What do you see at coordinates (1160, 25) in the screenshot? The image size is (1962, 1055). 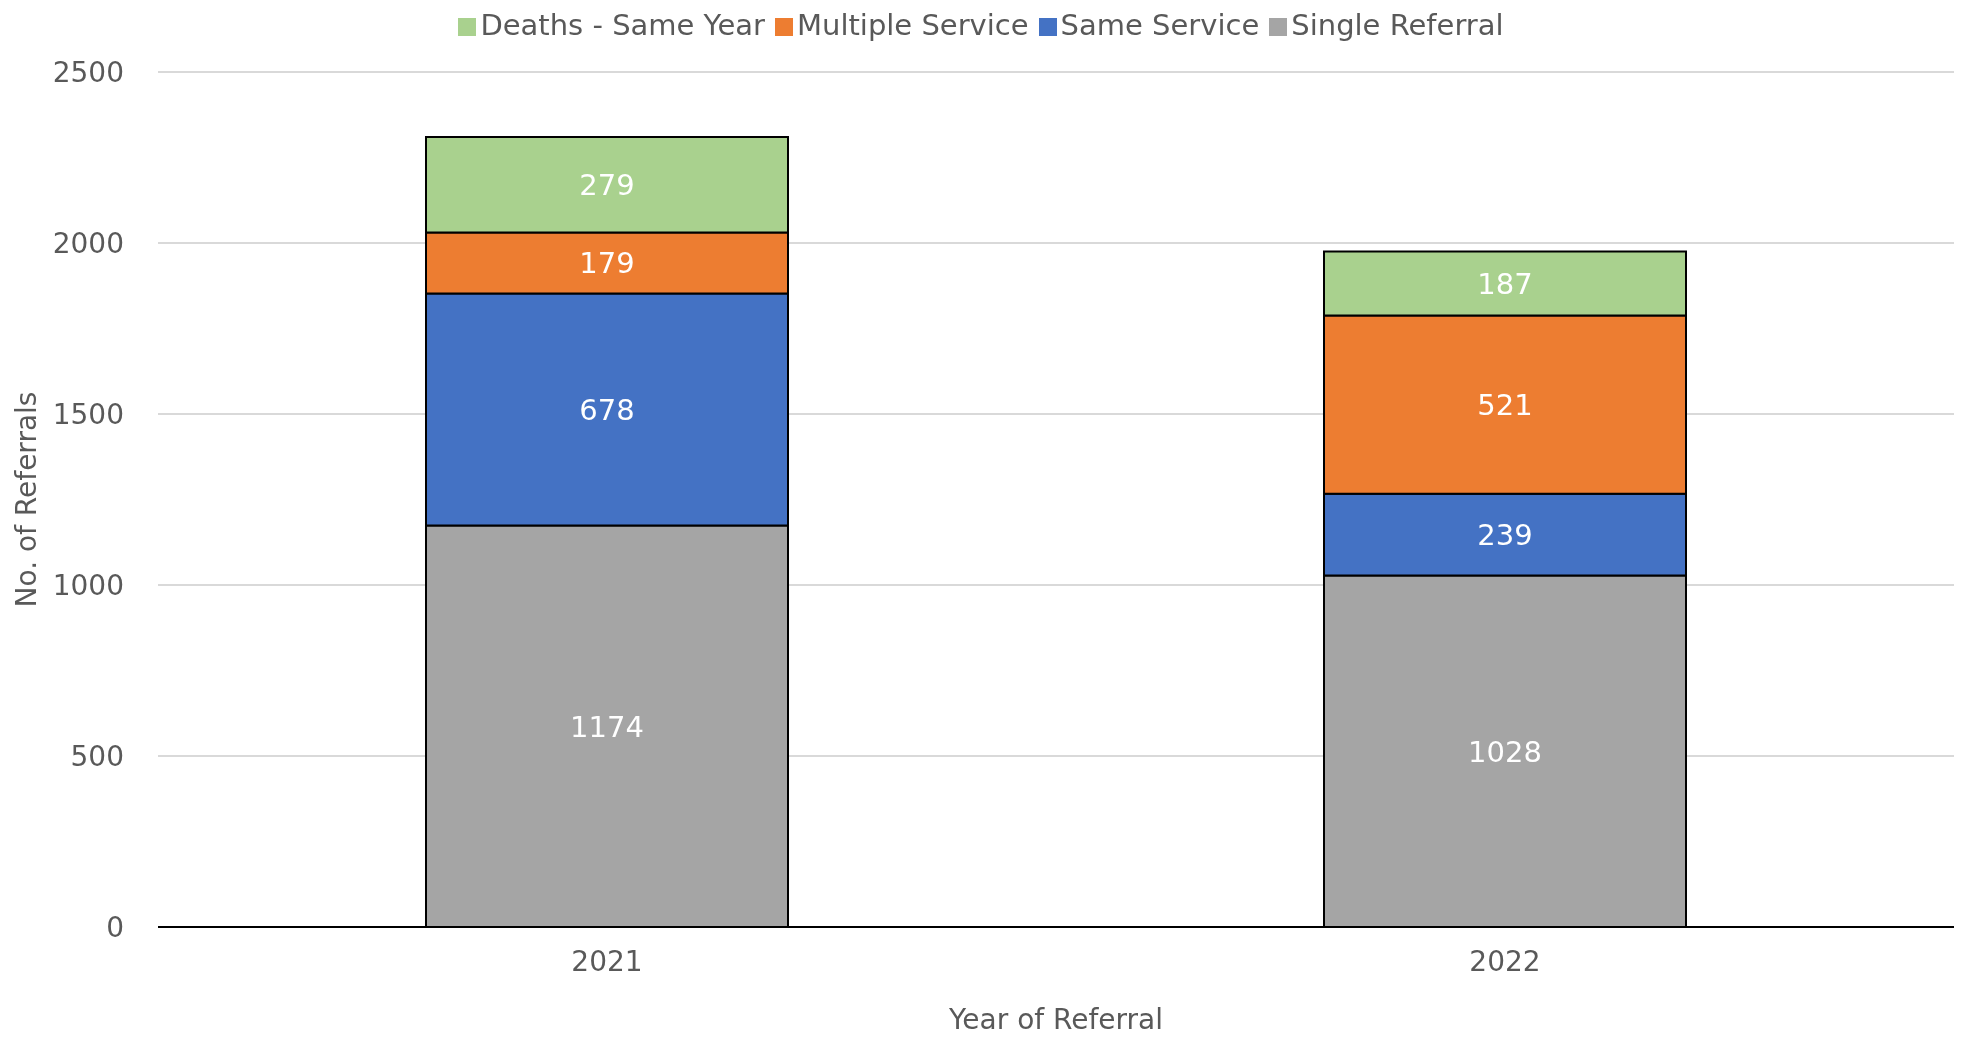 I see `legend-label: Same Service` at bounding box center [1160, 25].